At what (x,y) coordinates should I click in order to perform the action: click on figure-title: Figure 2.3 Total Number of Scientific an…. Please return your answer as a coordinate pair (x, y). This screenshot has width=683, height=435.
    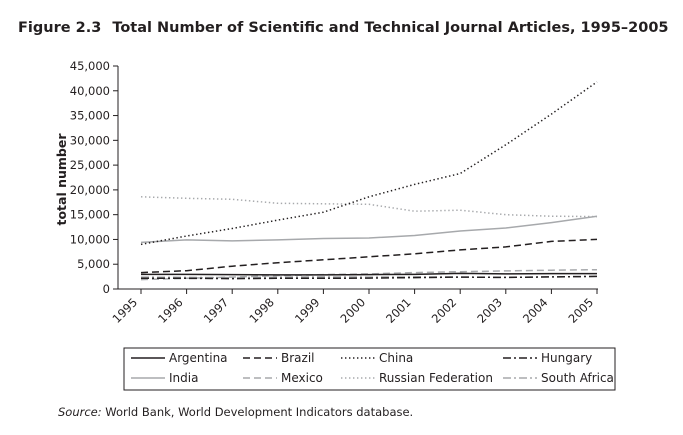
    Looking at the image, I should click on (343, 28).